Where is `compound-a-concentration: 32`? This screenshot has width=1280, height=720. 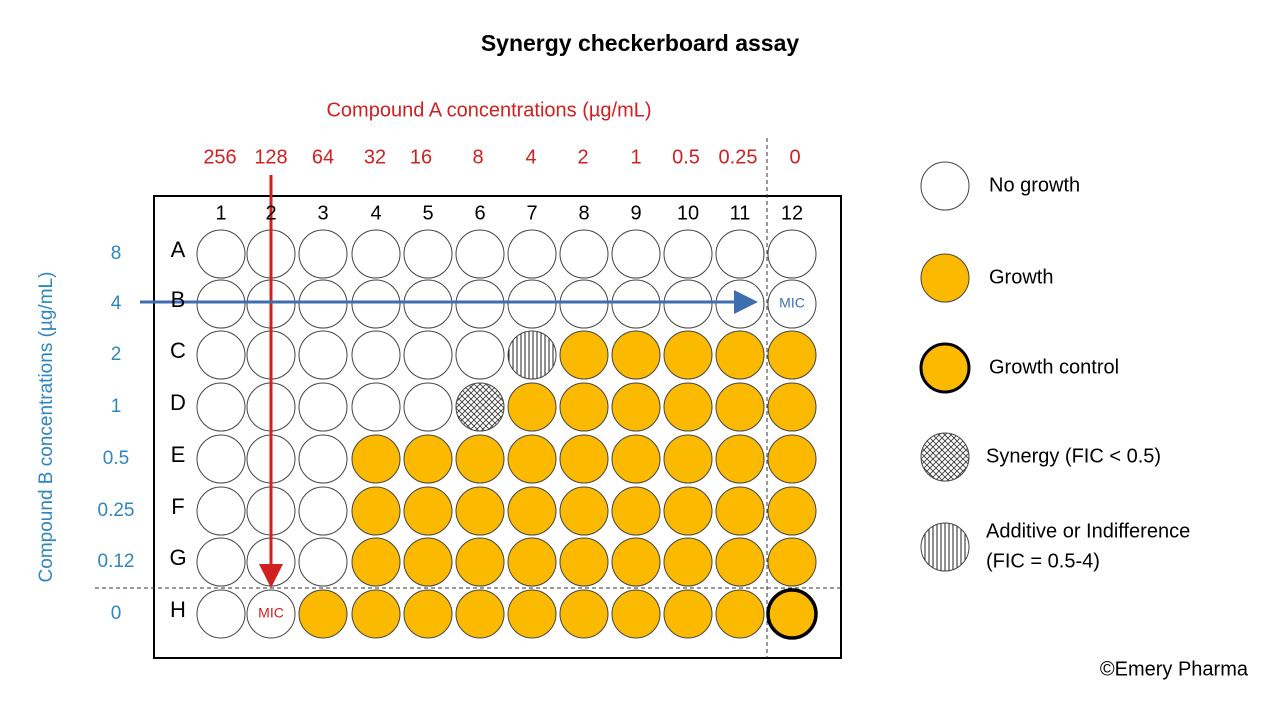
compound-a-concentration: 32 is located at coordinates (375, 157).